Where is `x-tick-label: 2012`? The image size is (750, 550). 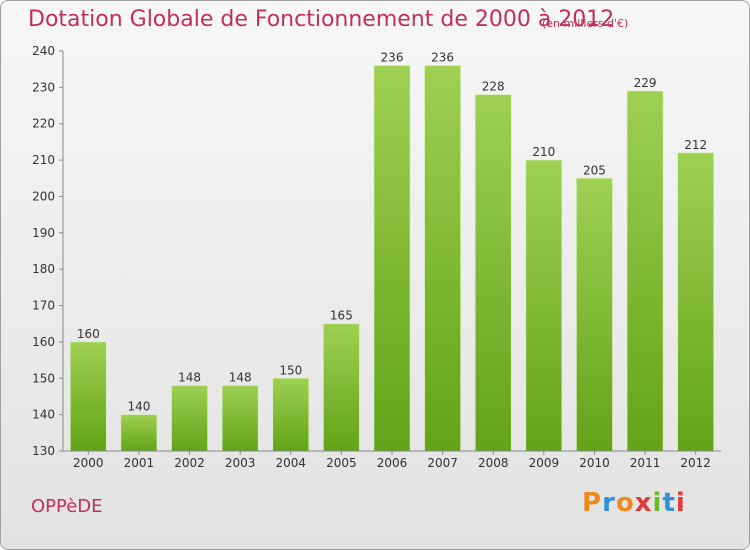 x-tick-label: 2012 is located at coordinates (695, 463).